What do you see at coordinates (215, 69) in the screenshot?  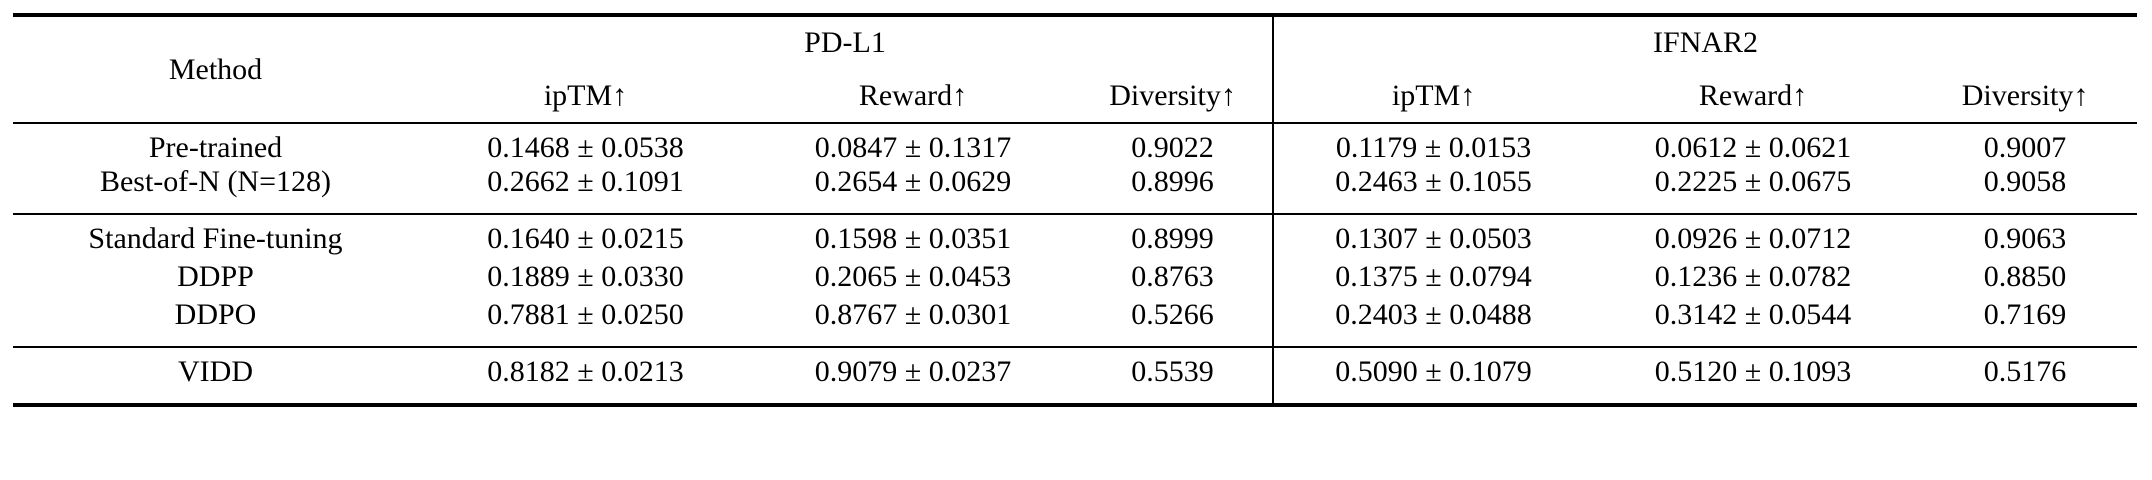 I see `method-column-header: Method` at bounding box center [215, 69].